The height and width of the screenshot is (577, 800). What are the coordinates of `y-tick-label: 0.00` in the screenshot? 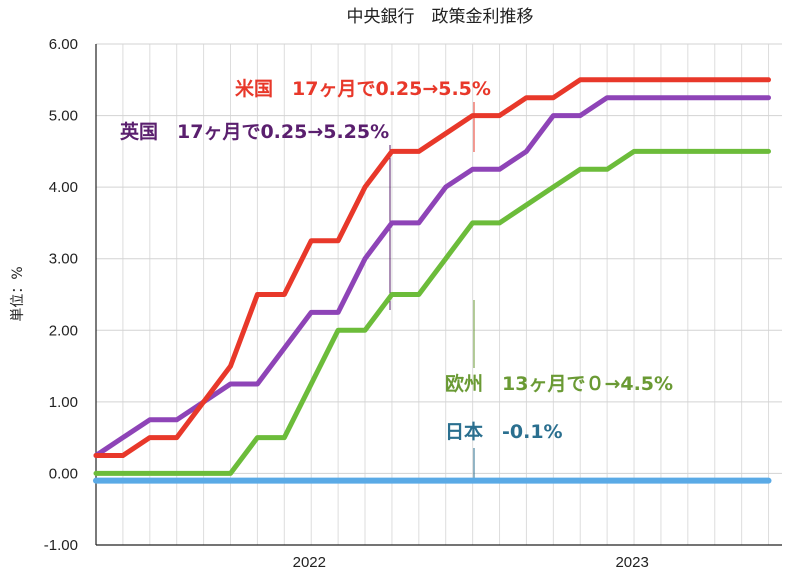 It's located at (63, 473).